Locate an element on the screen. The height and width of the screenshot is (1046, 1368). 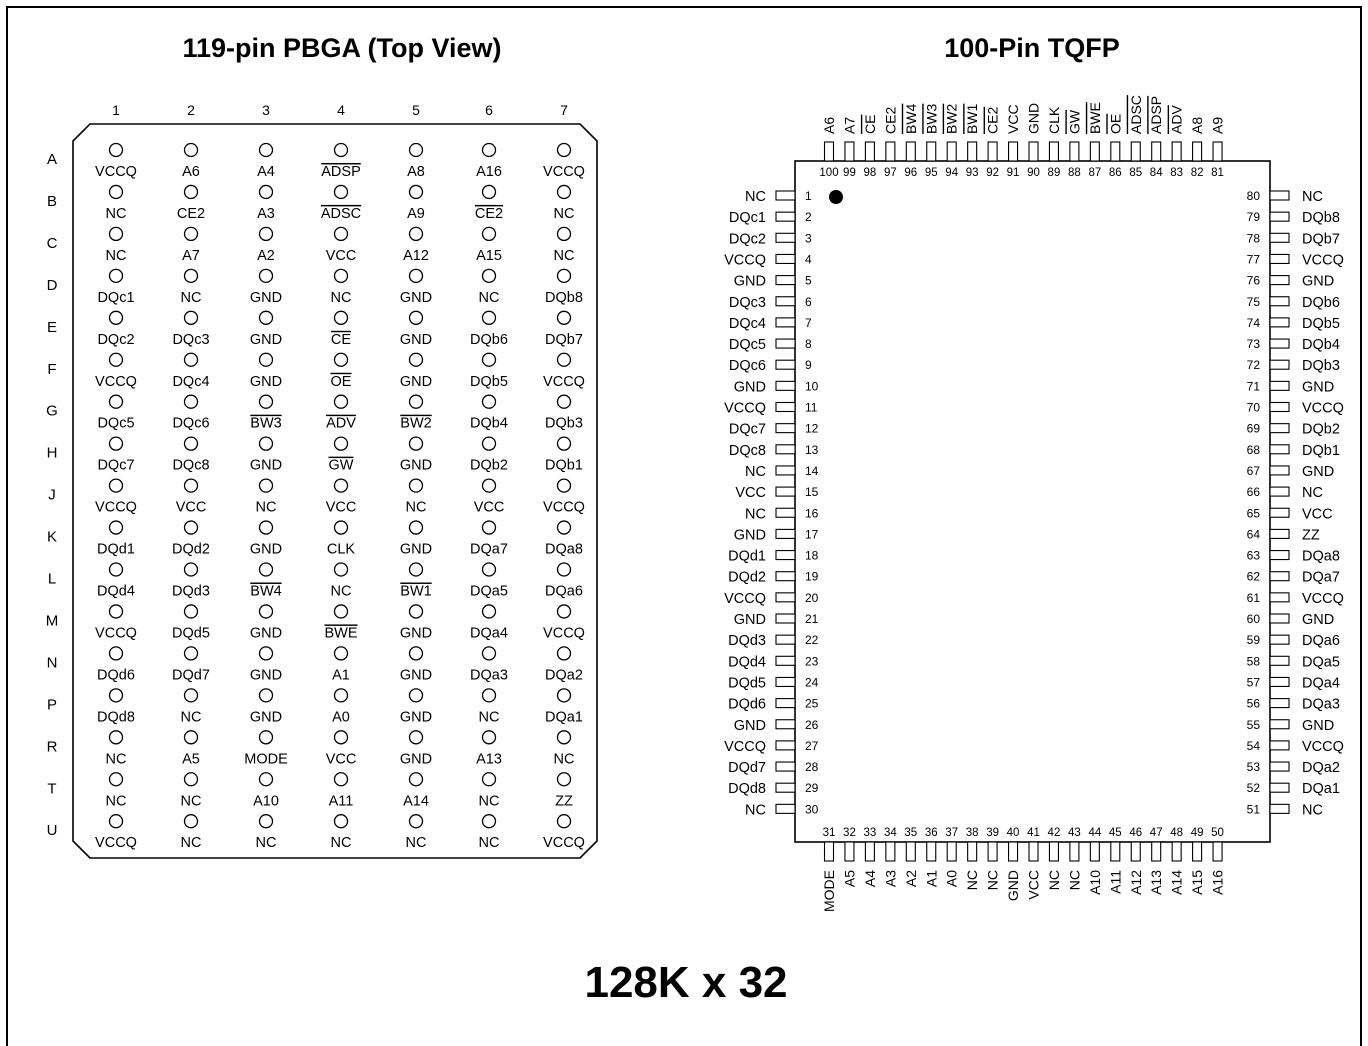
tqfp-pin-name: A8 is located at coordinates (1197, 125).